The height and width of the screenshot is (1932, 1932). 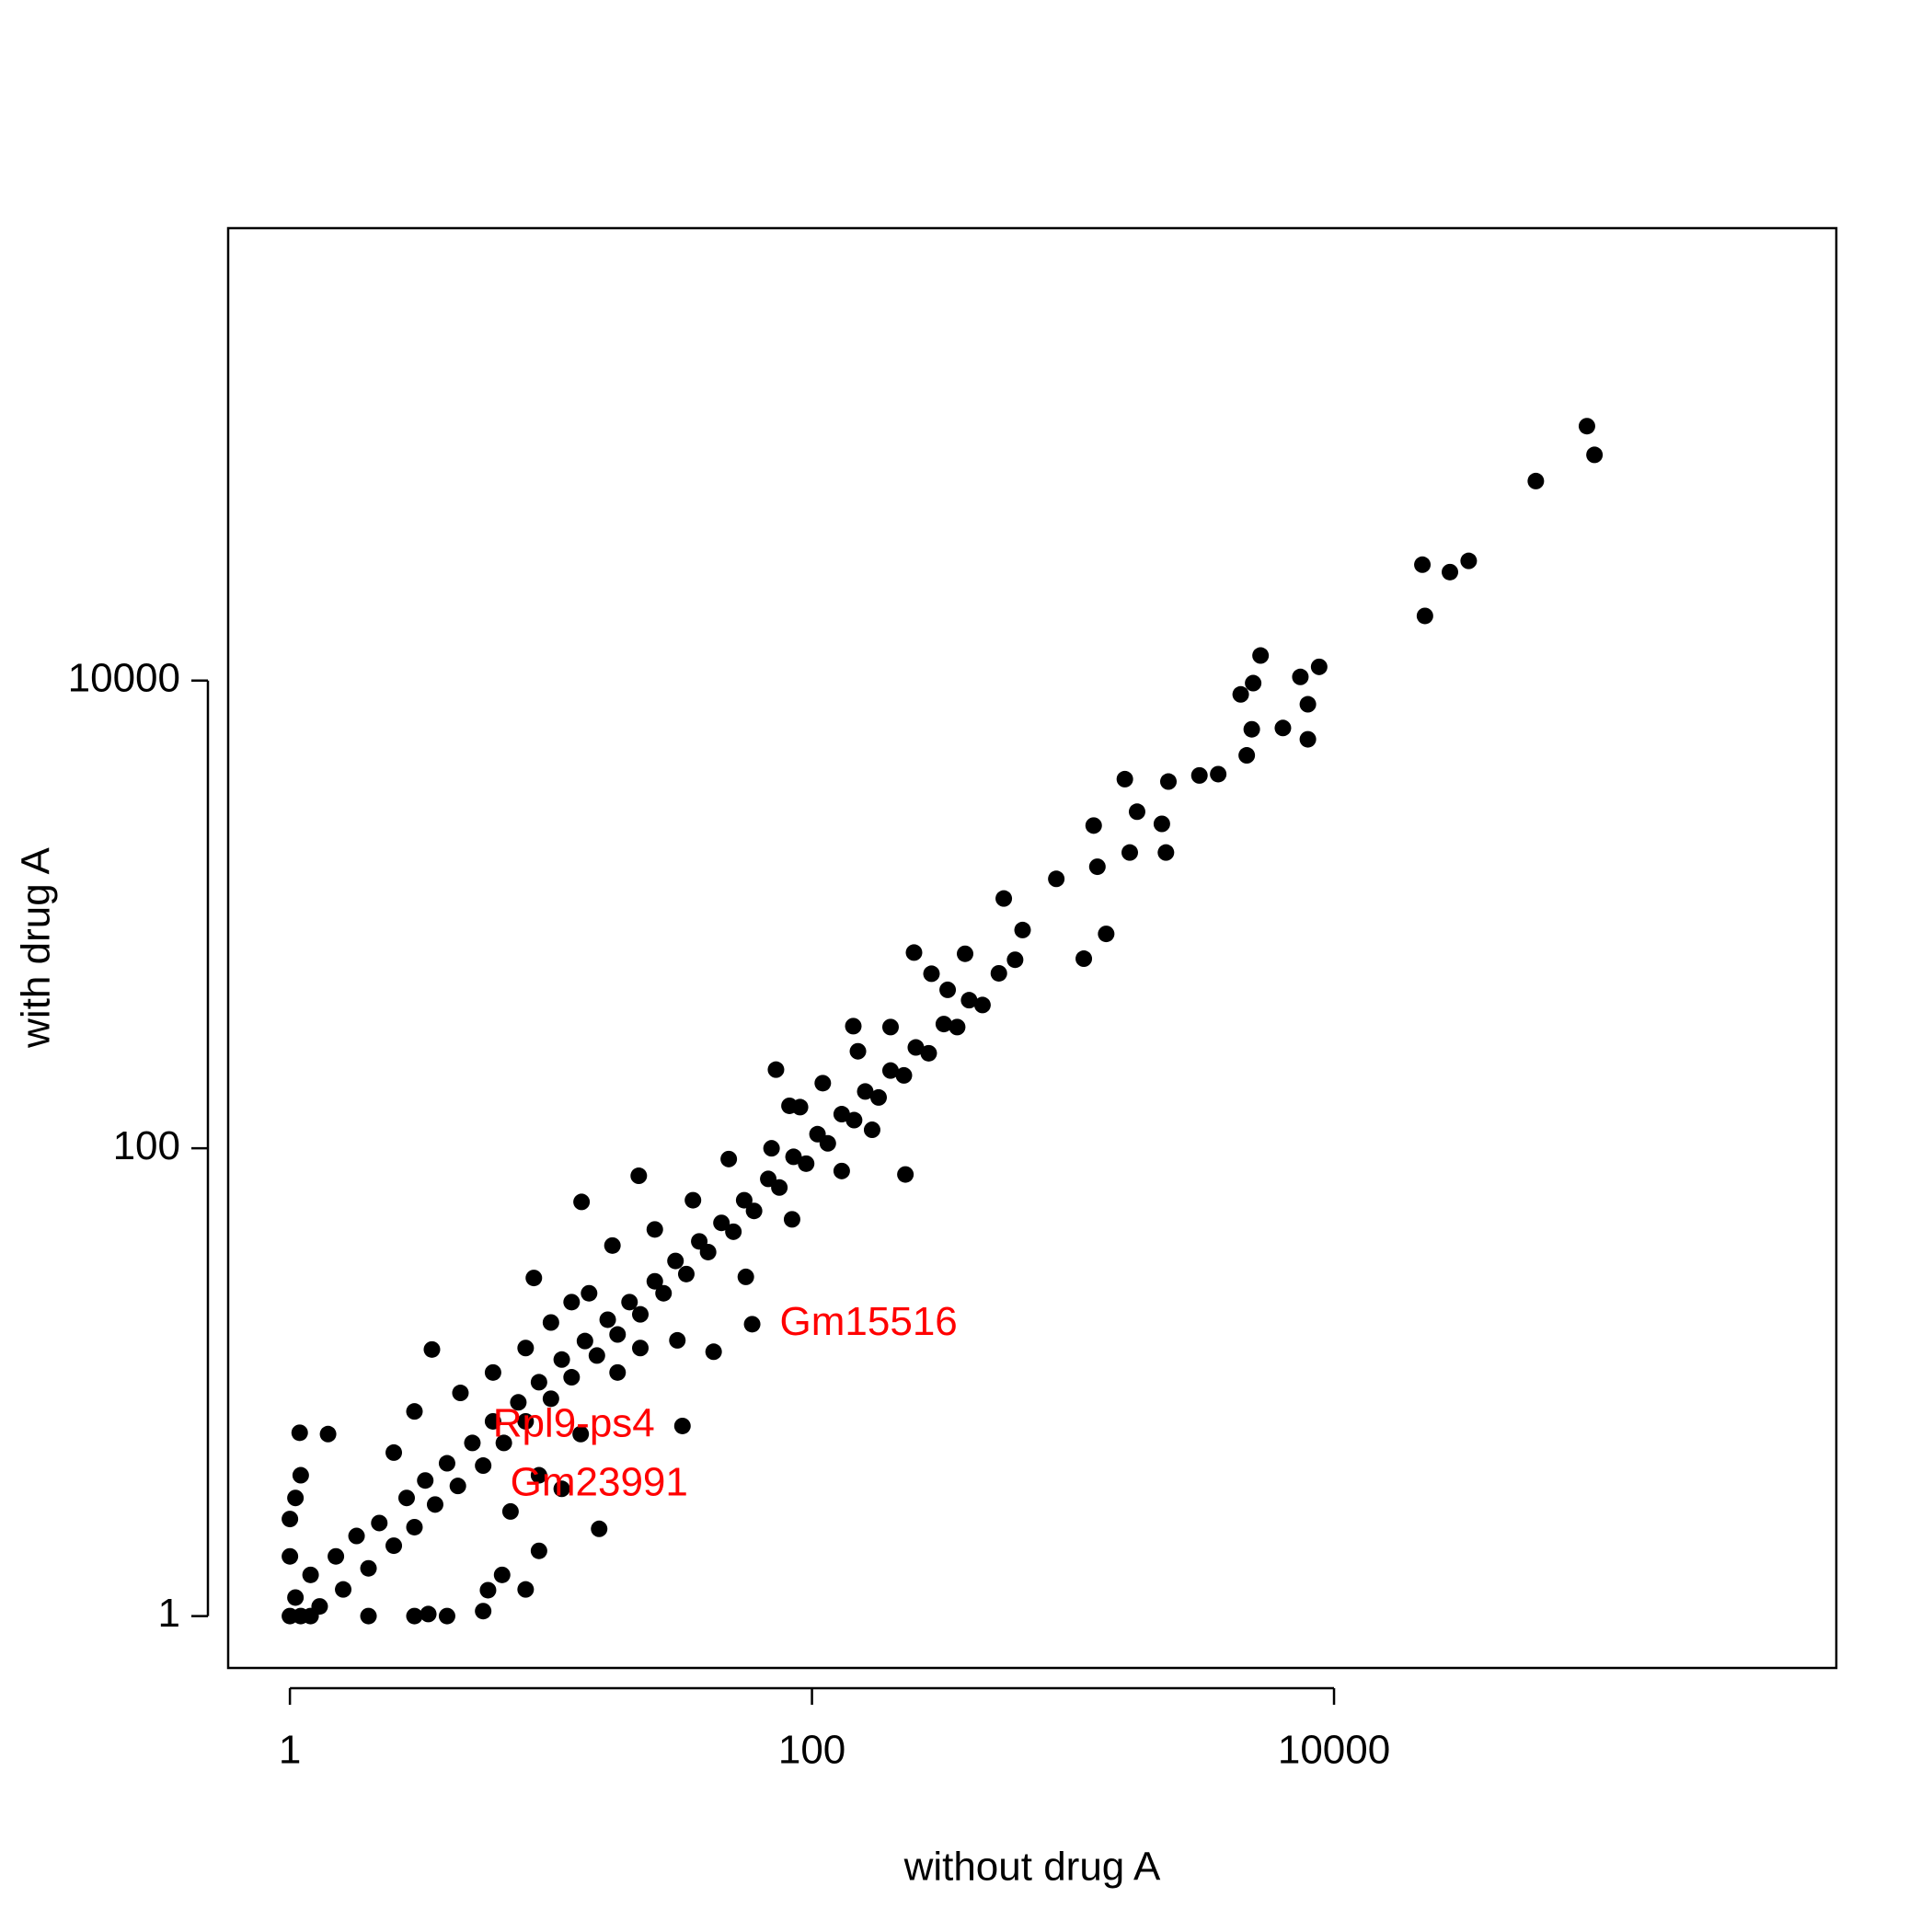 What do you see at coordinates (36, 948) in the screenshot?
I see `y-axis-label: with drug A` at bounding box center [36, 948].